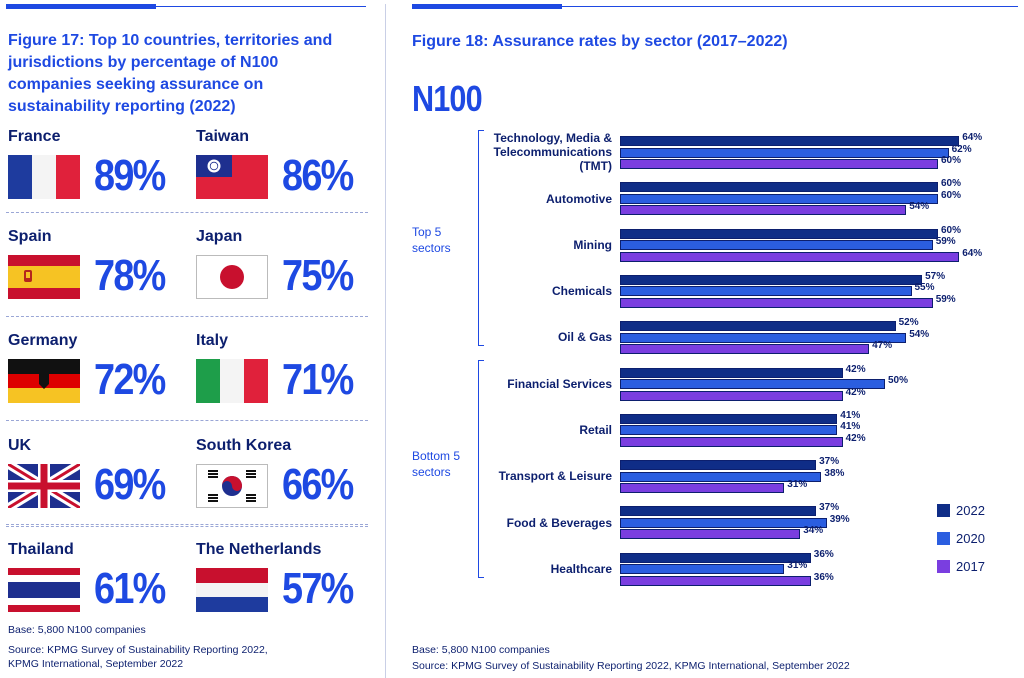  What do you see at coordinates (318, 175) in the screenshot?
I see `country-percentage: 86%` at bounding box center [318, 175].